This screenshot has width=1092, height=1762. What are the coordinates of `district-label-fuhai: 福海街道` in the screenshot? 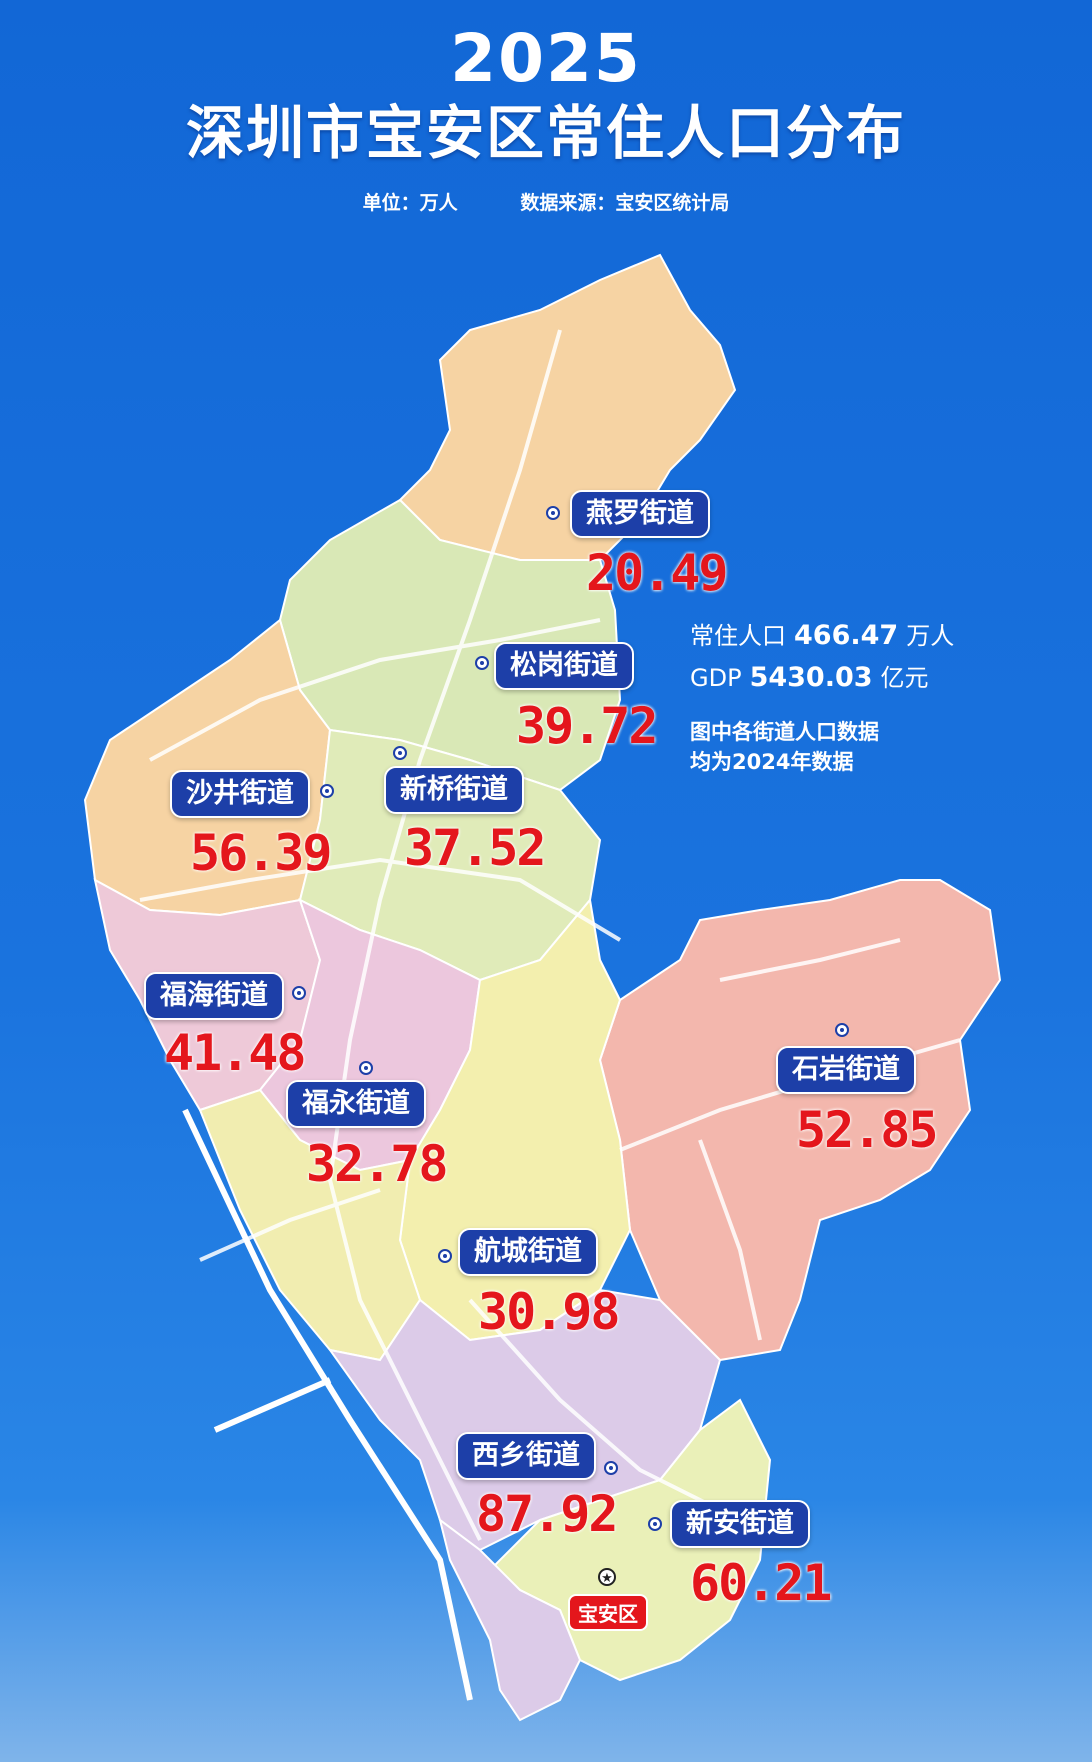 It's located at (214, 996).